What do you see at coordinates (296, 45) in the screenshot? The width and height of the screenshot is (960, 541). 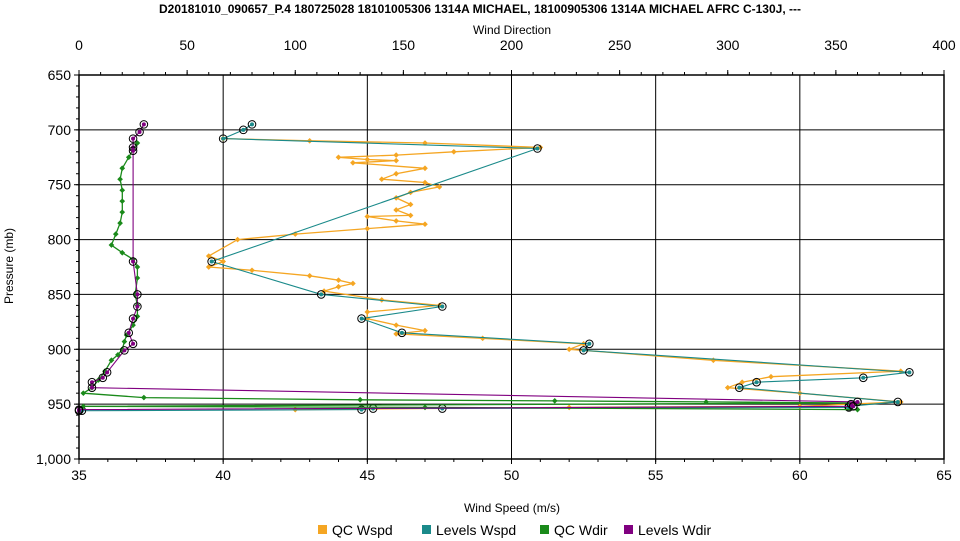 I see `x-top-tick-label: 100` at bounding box center [296, 45].